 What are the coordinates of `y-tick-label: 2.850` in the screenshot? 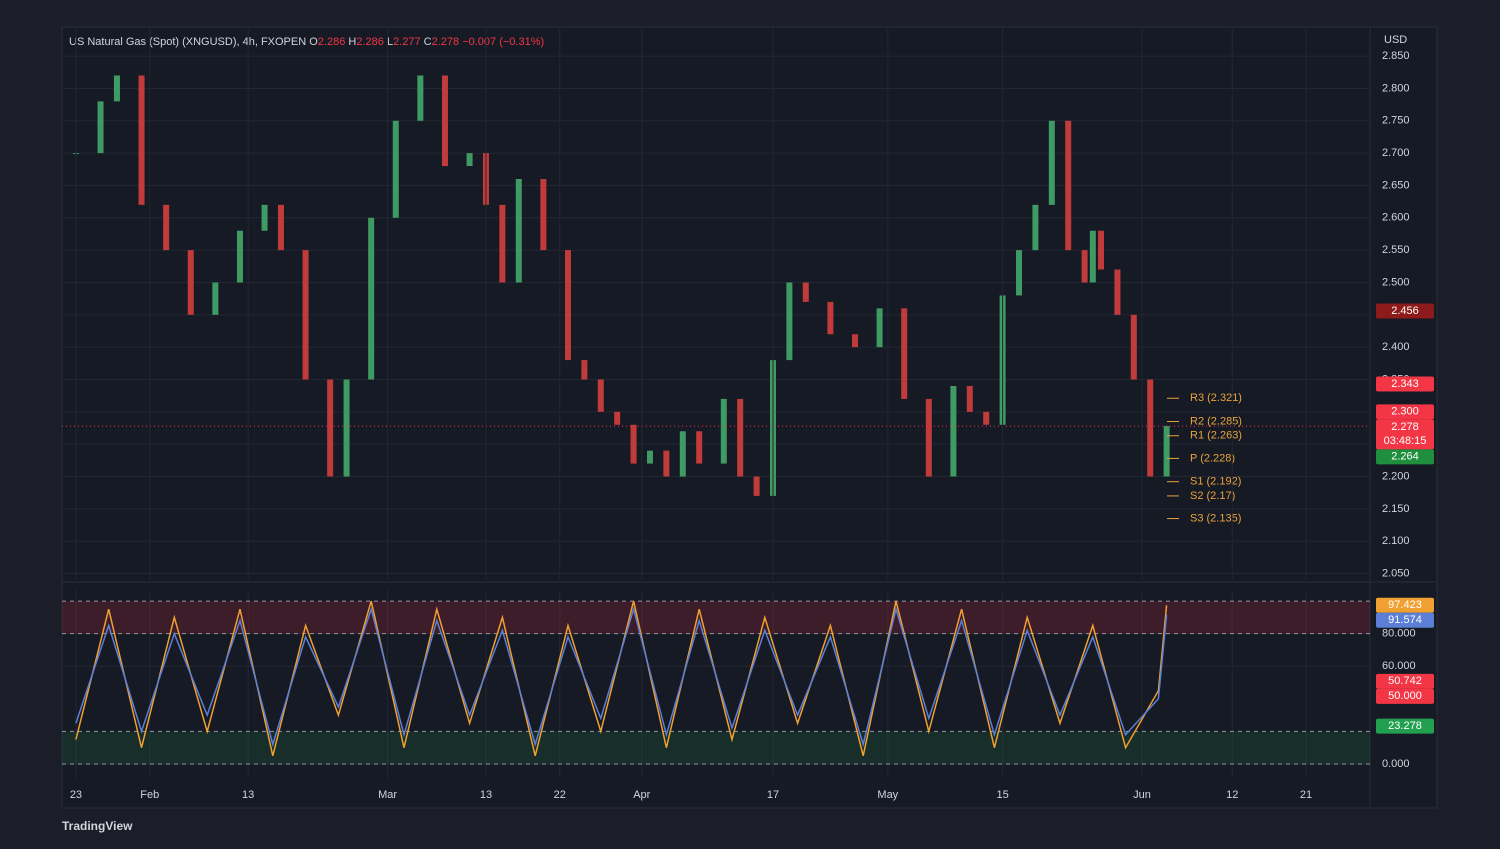 It's located at (1396, 56).